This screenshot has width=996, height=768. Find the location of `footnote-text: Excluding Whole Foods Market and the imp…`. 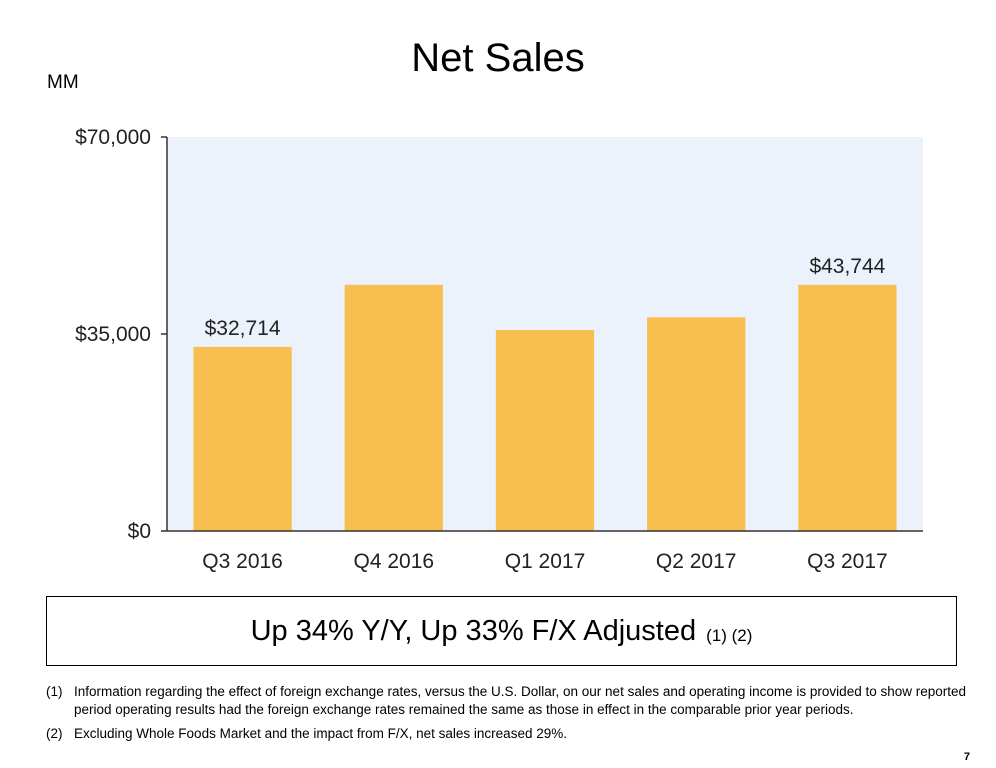

footnote-text: Excluding Whole Foods Market and the imp… is located at coordinates (320, 733).